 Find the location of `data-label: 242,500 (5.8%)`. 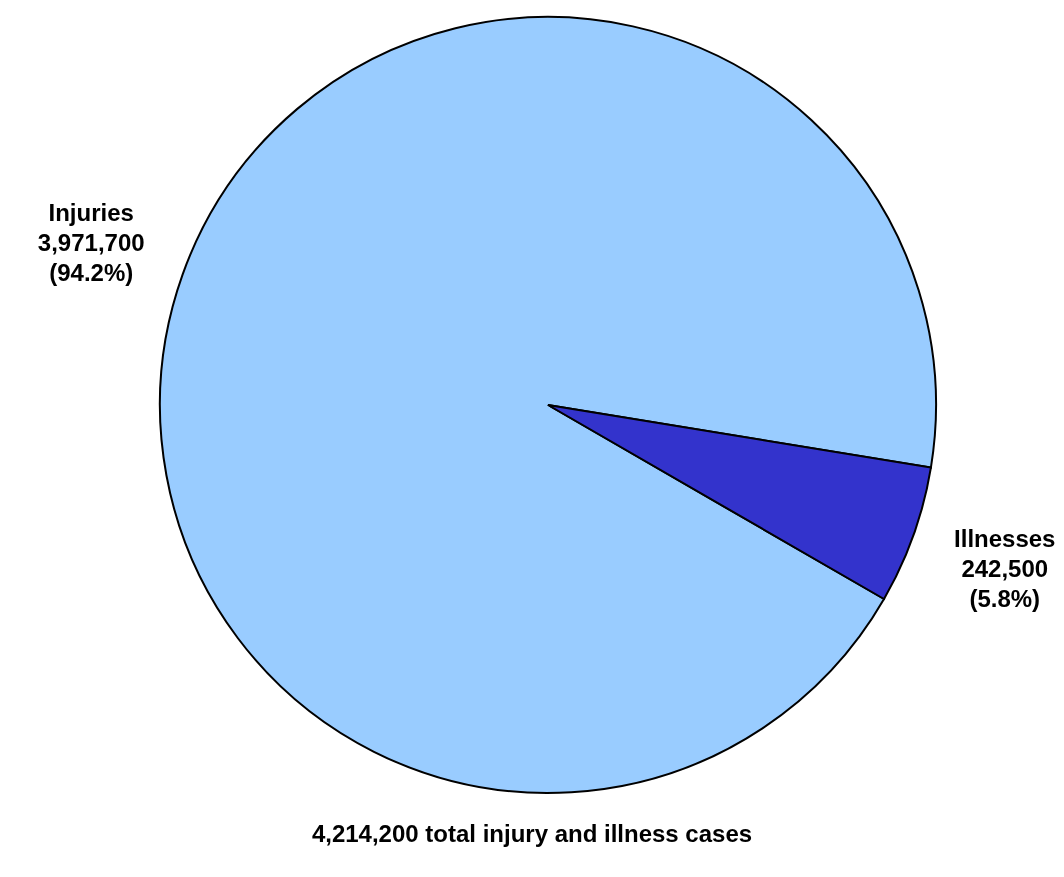

data-label: 242,500 (5.8%) is located at coordinates (1005, 583).